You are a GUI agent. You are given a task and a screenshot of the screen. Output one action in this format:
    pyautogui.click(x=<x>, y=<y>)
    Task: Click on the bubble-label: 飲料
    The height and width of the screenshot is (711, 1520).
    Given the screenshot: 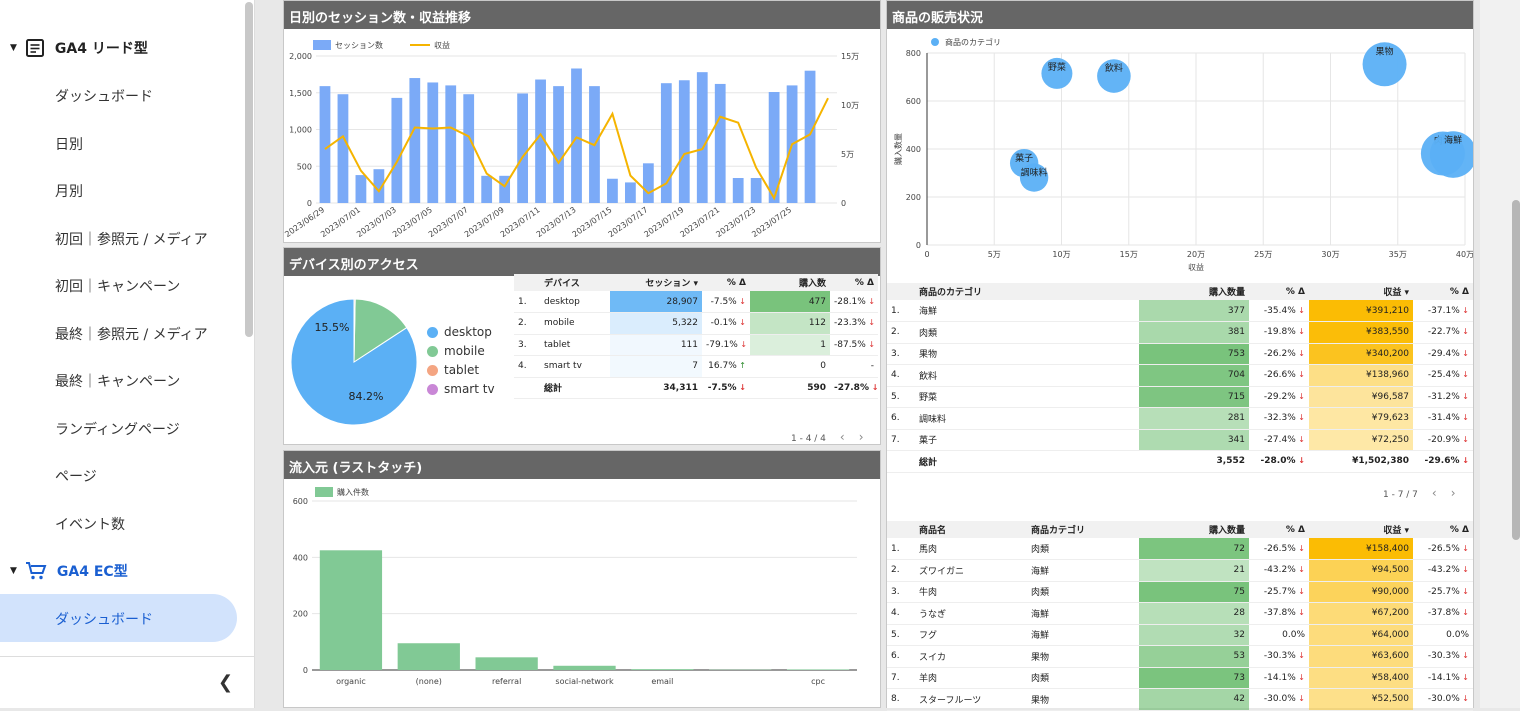 What is the action you would take?
    pyautogui.click(x=1114, y=68)
    